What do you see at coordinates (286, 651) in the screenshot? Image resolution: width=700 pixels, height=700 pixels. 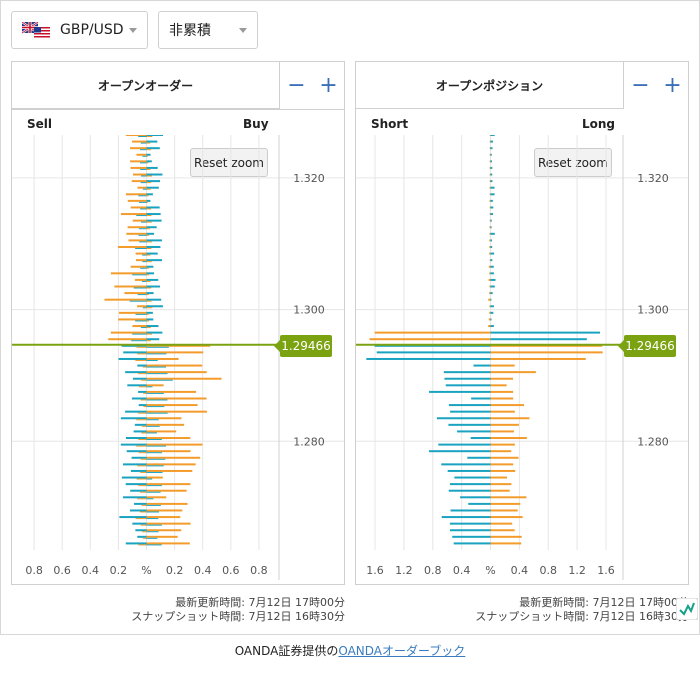 I see `credit-prefix: OANDA証券提供の` at bounding box center [286, 651].